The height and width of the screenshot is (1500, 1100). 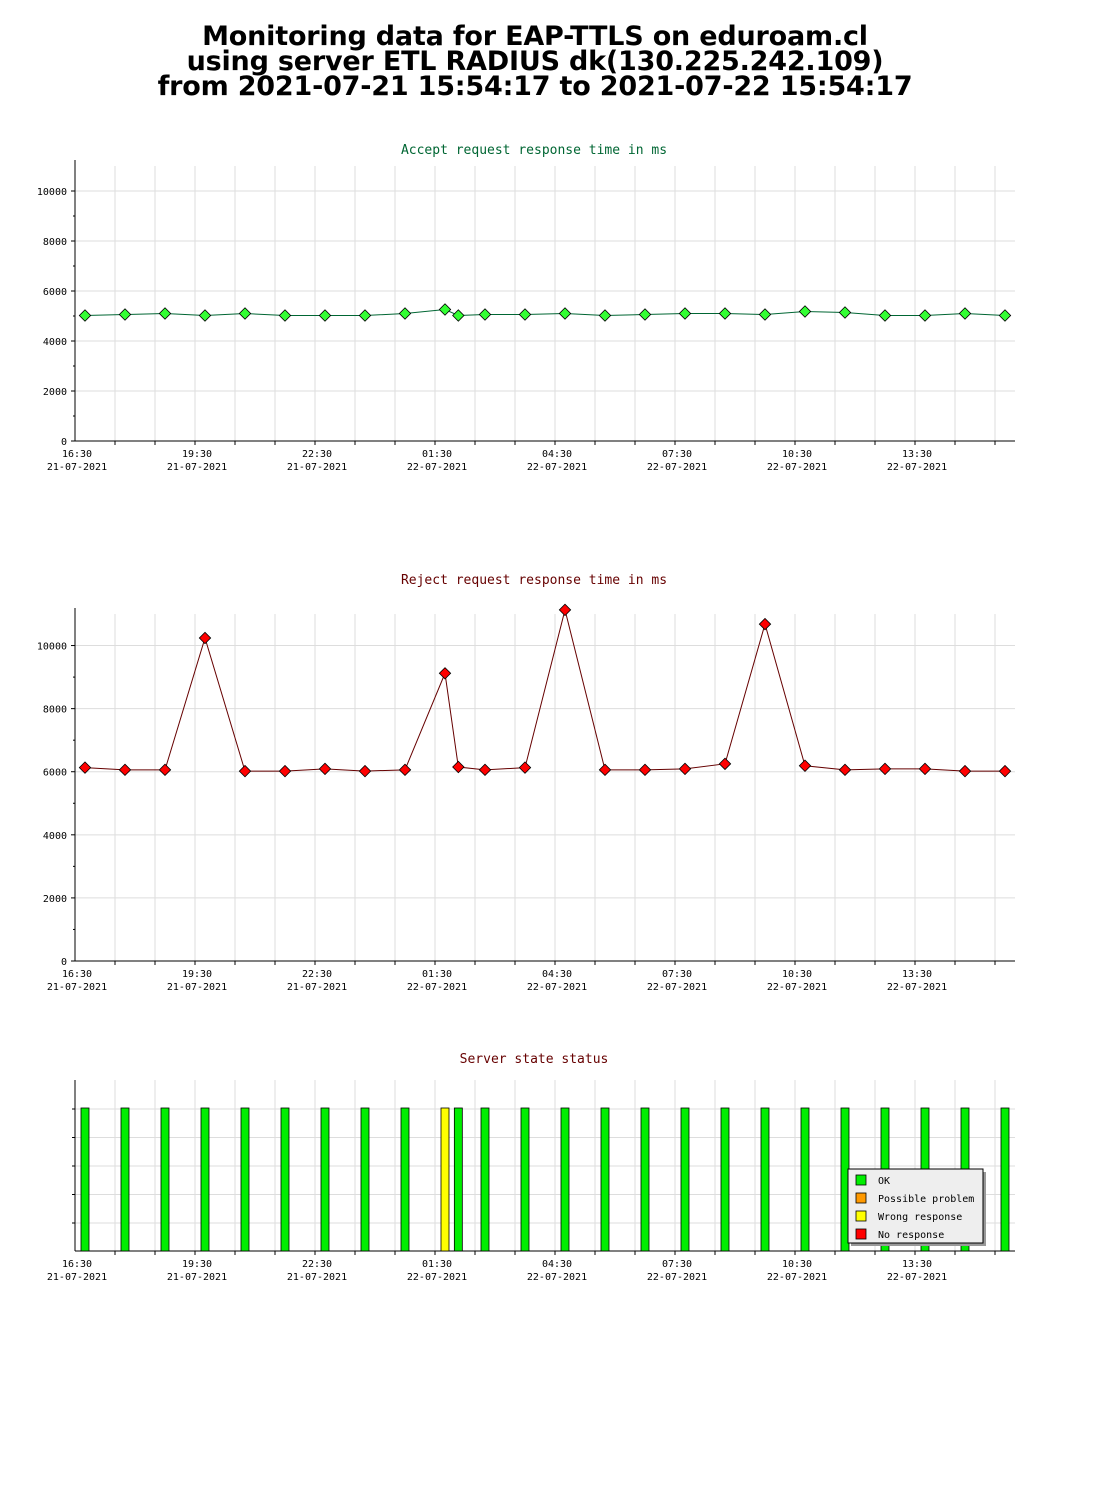 What do you see at coordinates (534, 150) in the screenshot?
I see `accept-chart-title: Accept request response time in ms` at bounding box center [534, 150].